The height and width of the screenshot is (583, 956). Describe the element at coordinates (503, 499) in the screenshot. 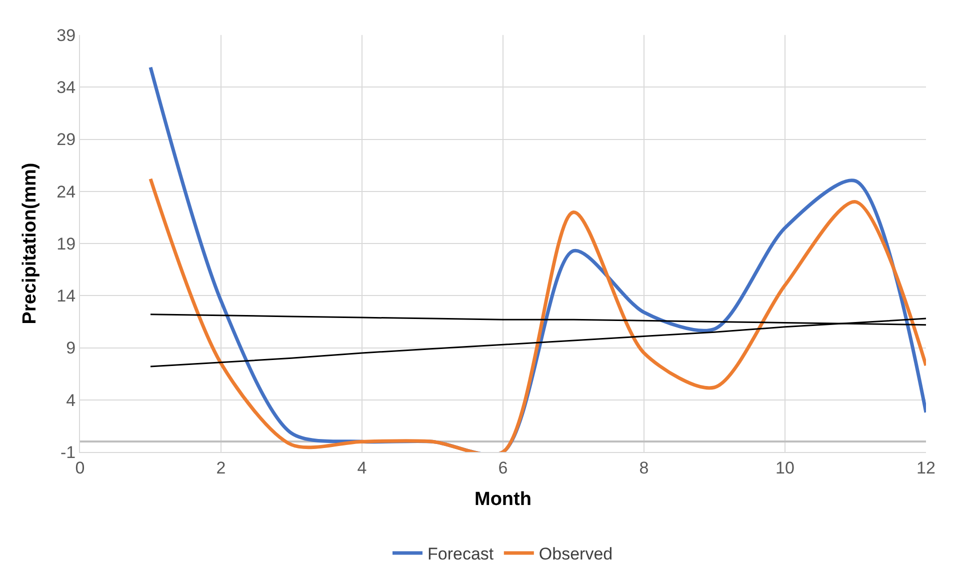

I see `x-axis-title: Month` at that location.